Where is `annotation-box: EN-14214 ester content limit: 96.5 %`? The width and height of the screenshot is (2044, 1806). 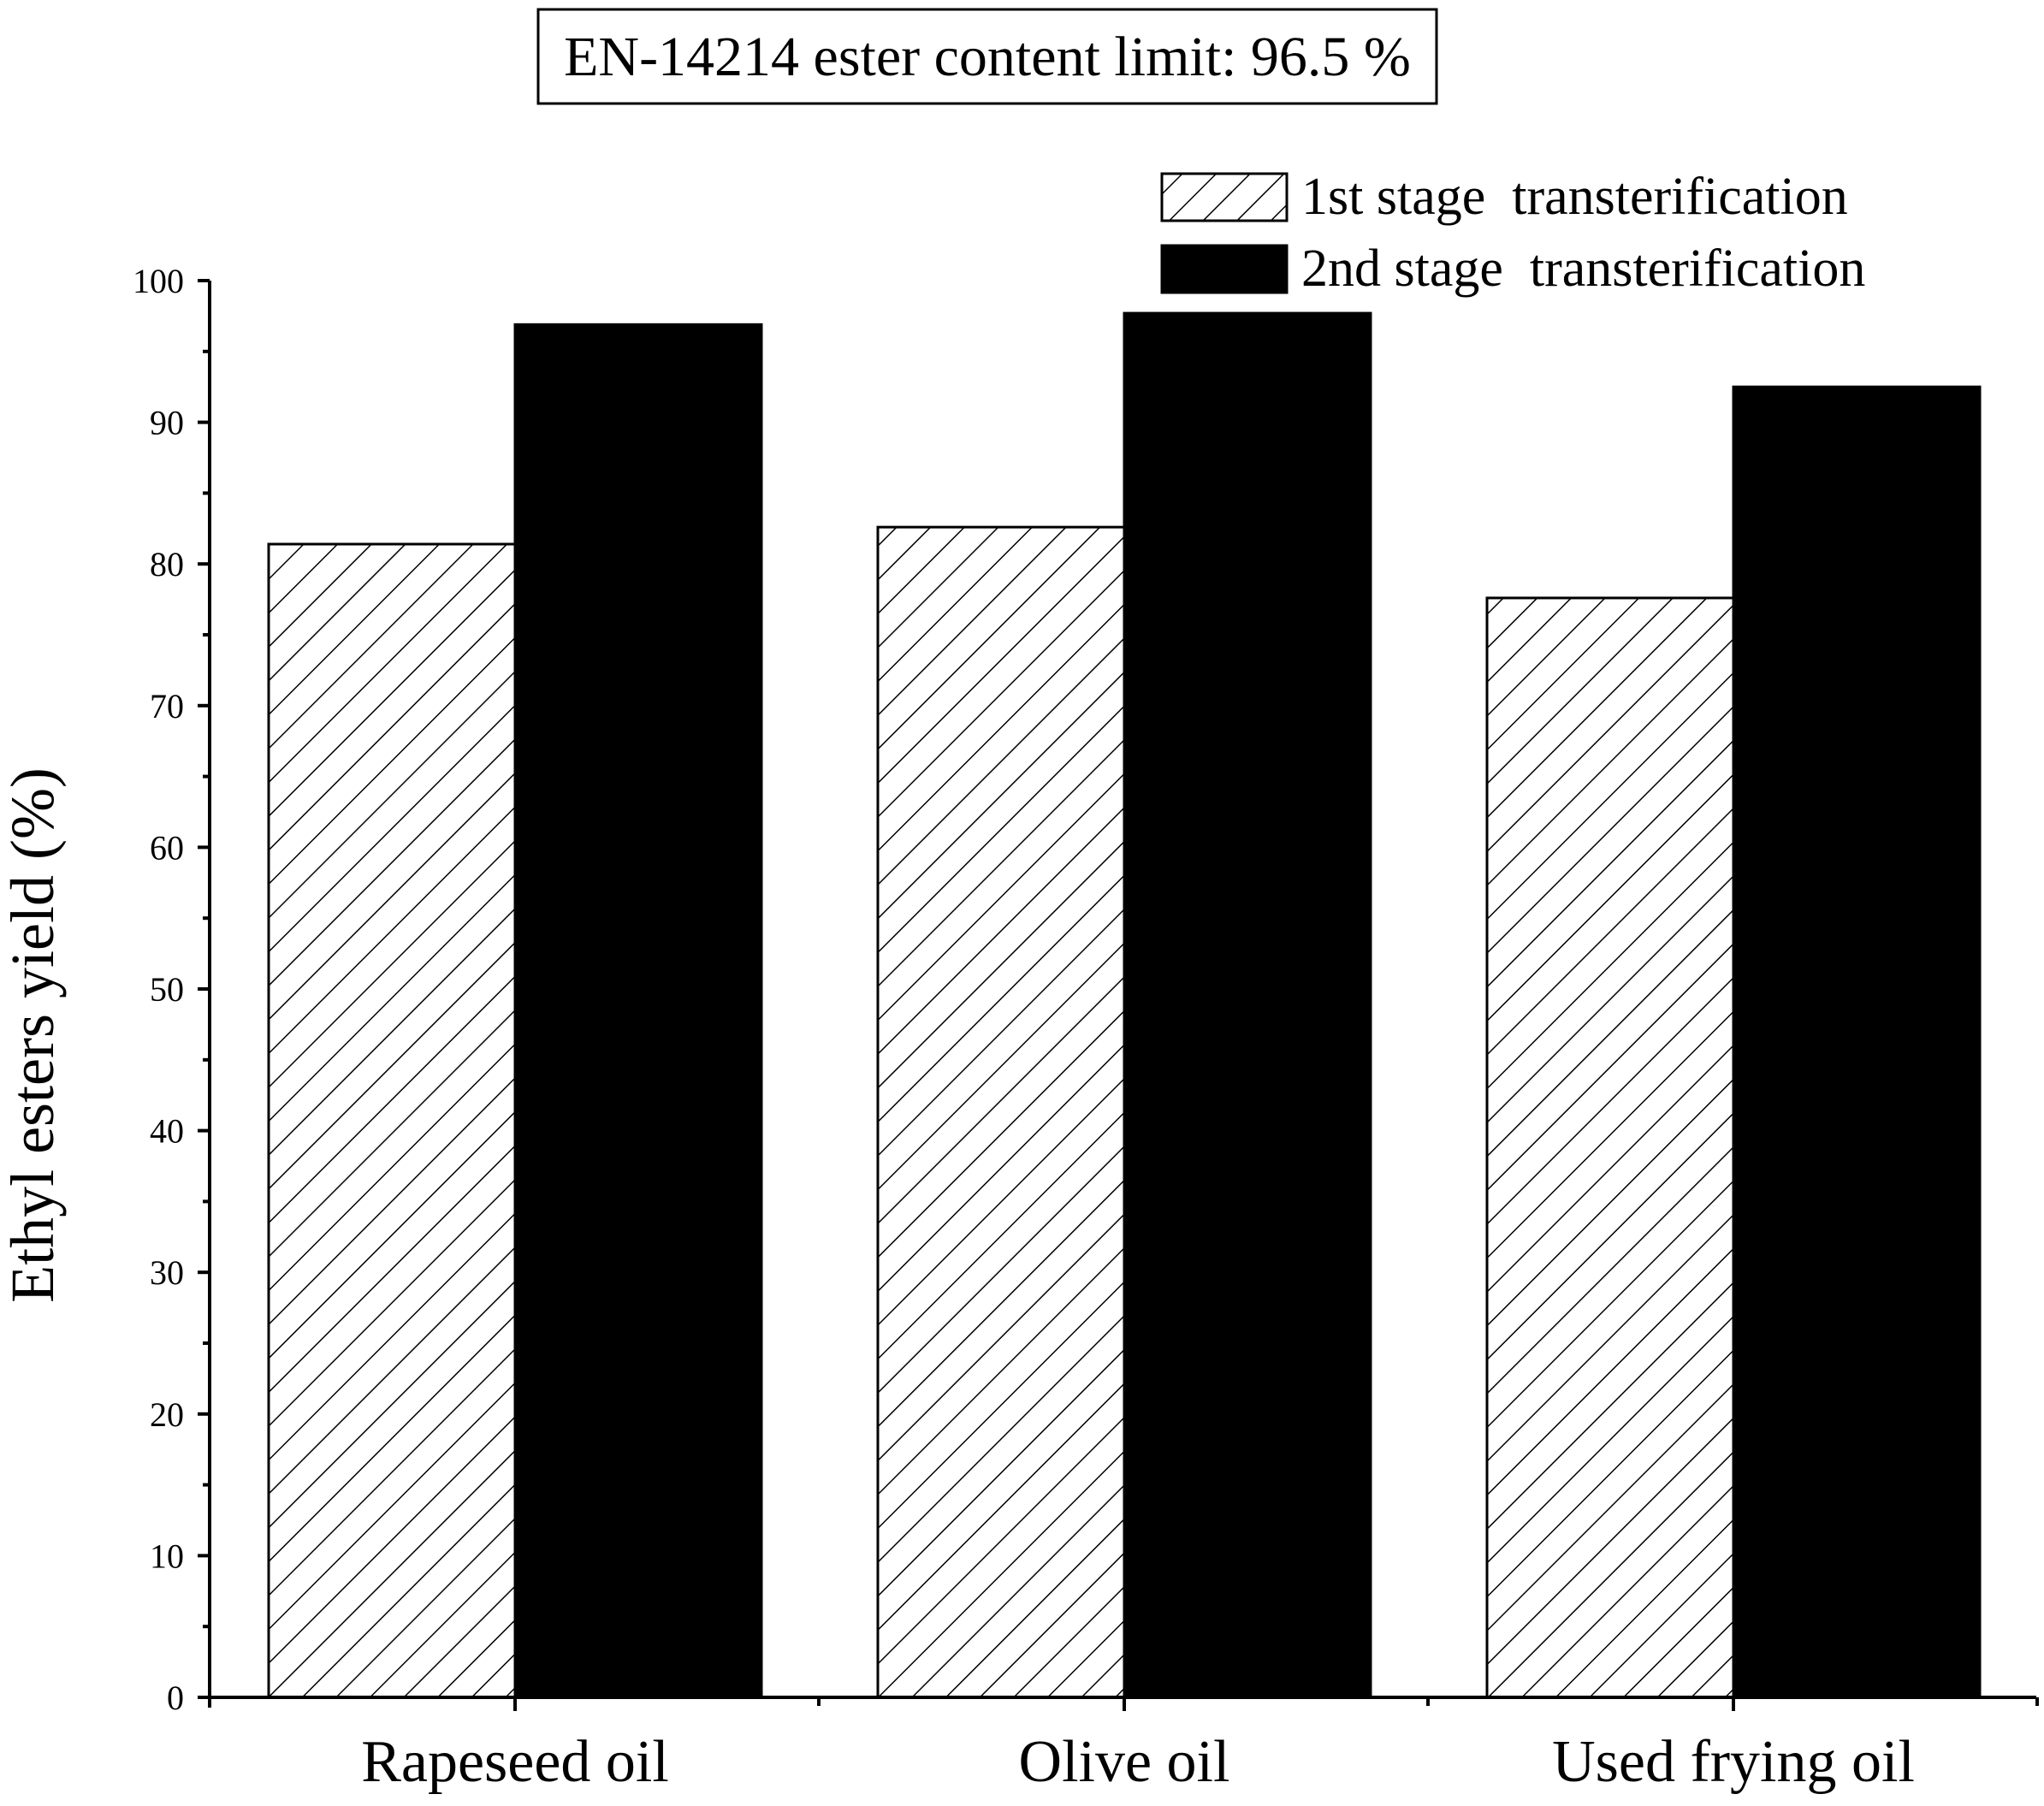
annotation-box: EN-14214 ester content limit: 96.5 % is located at coordinates (987, 56).